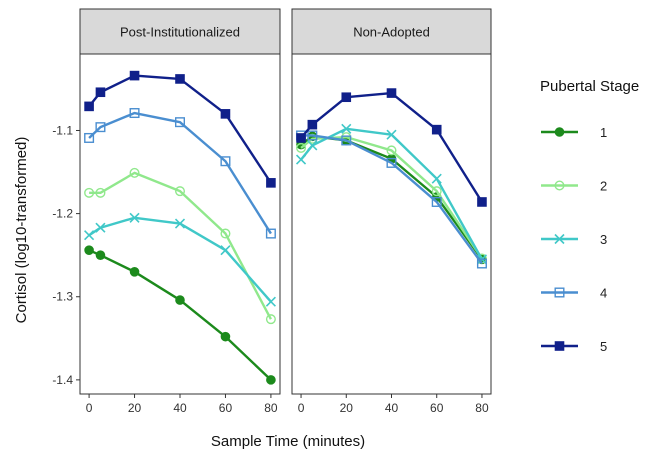 The height and width of the screenshot is (454, 661). I want to click on legend-marker-stroke-b, so click(559, 239).